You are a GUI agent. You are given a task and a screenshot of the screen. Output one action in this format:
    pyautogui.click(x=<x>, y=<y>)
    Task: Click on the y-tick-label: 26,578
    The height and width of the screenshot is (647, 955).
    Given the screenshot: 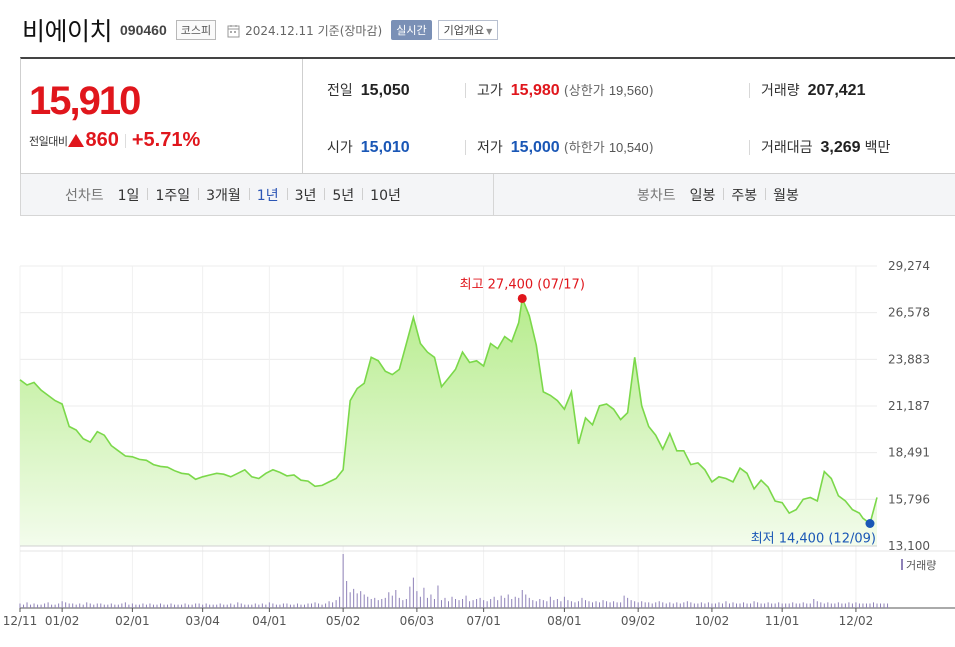 What is the action you would take?
    pyautogui.click(x=909, y=313)
    